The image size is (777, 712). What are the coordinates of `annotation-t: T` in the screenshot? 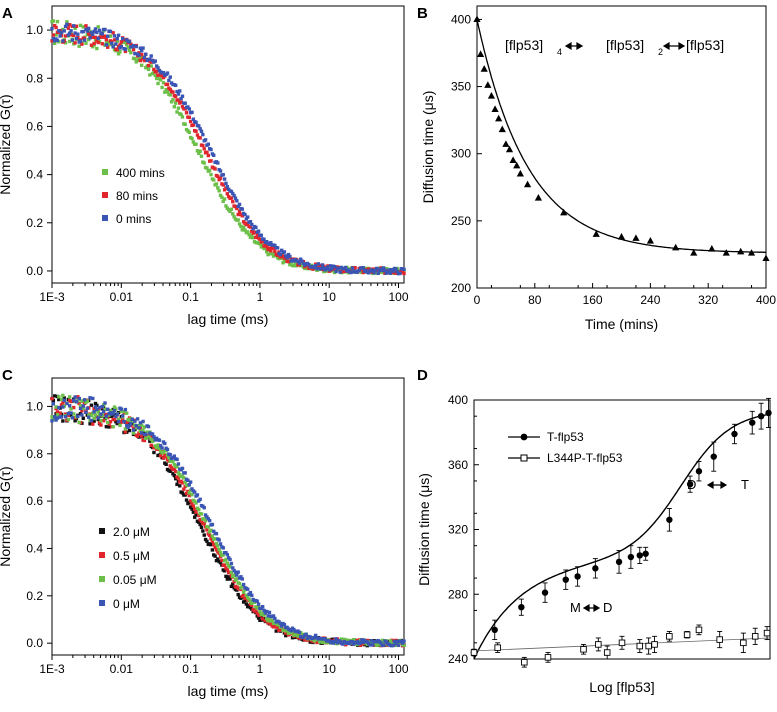 It's located at (745, 484).